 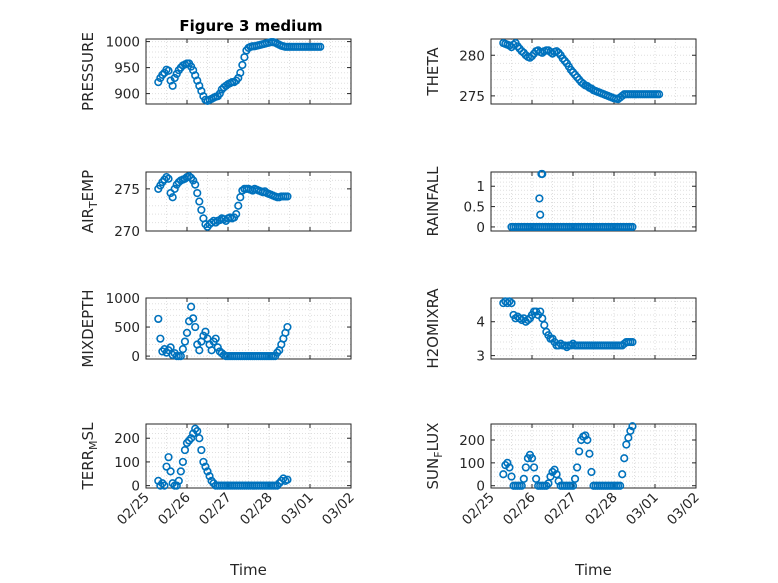 I want to click on x-tick-label: 02/28, so click(x=256, y=509).